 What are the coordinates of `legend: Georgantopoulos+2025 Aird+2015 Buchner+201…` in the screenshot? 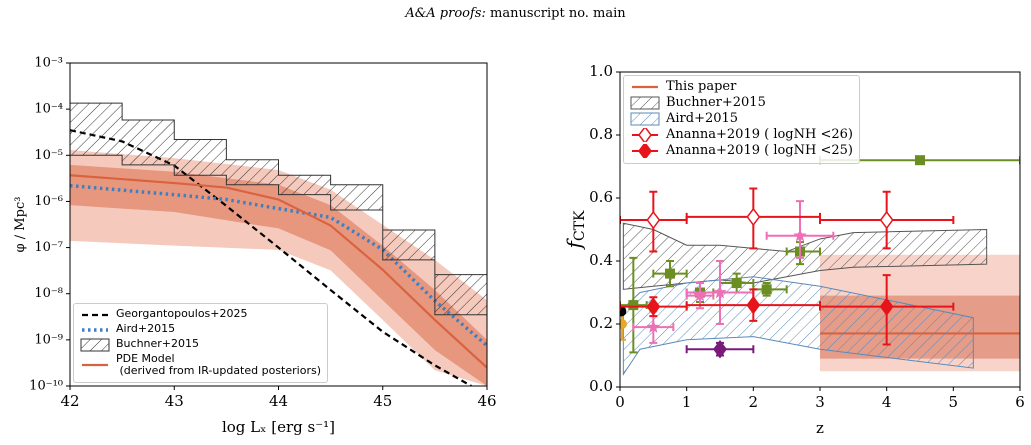 It's located at (200, 342).